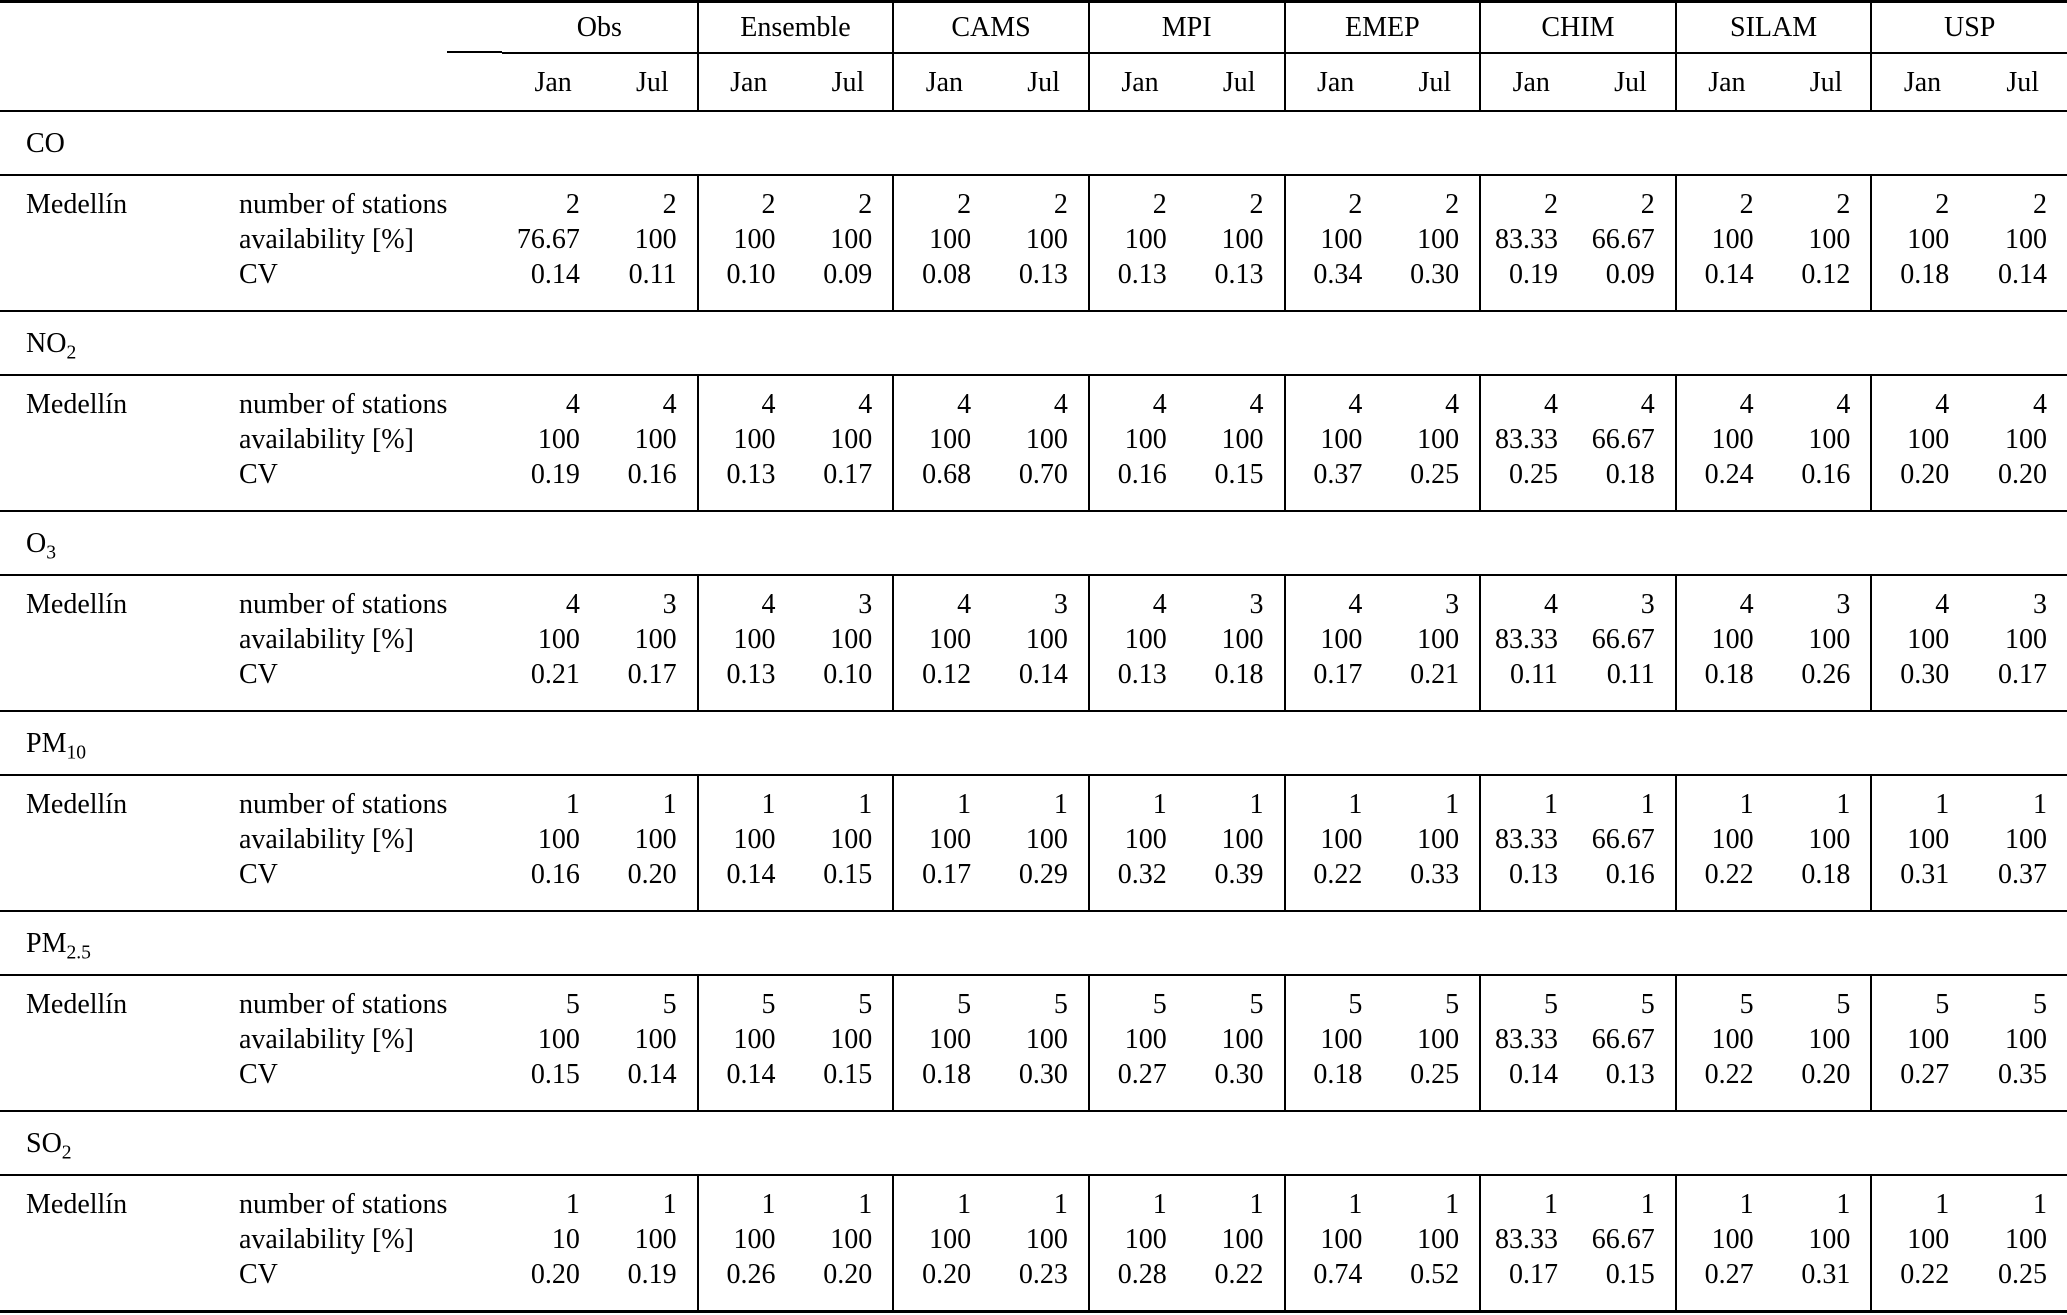 This screenshot has height=1315, width=2067. I want to click on pollutant-section-row: O3, so click(1033, 543).